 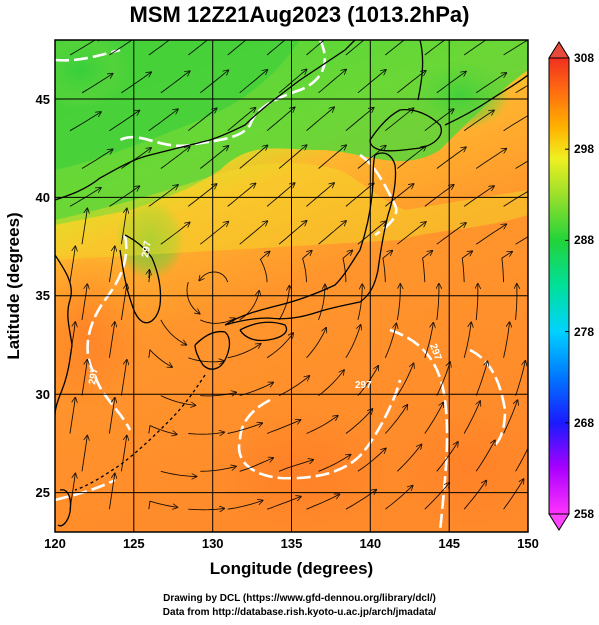 What do you see at coordinates (449, 543) in the screenshot?
I see `x-tick-label: 145` at bounding box center [449, 543].